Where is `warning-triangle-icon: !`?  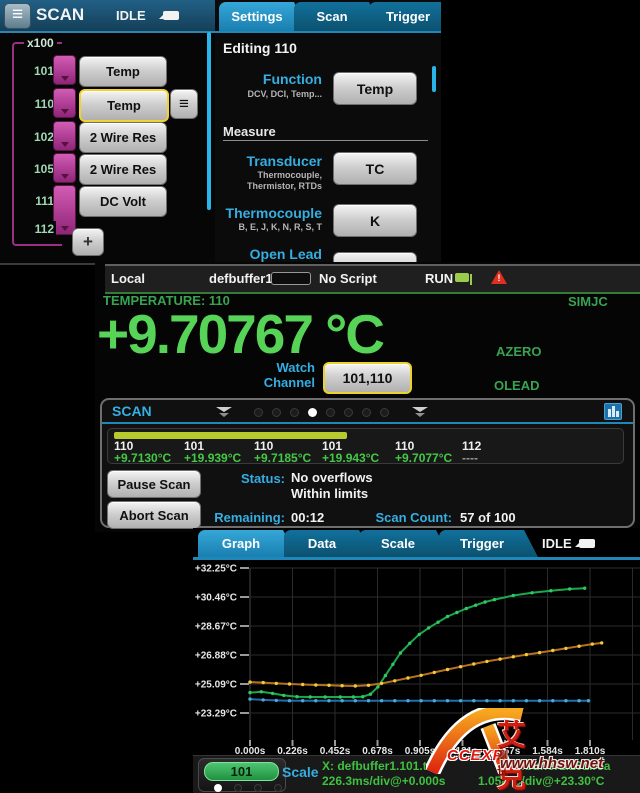
warning-triangle-icon: ! is located at coordinates (499, 277).